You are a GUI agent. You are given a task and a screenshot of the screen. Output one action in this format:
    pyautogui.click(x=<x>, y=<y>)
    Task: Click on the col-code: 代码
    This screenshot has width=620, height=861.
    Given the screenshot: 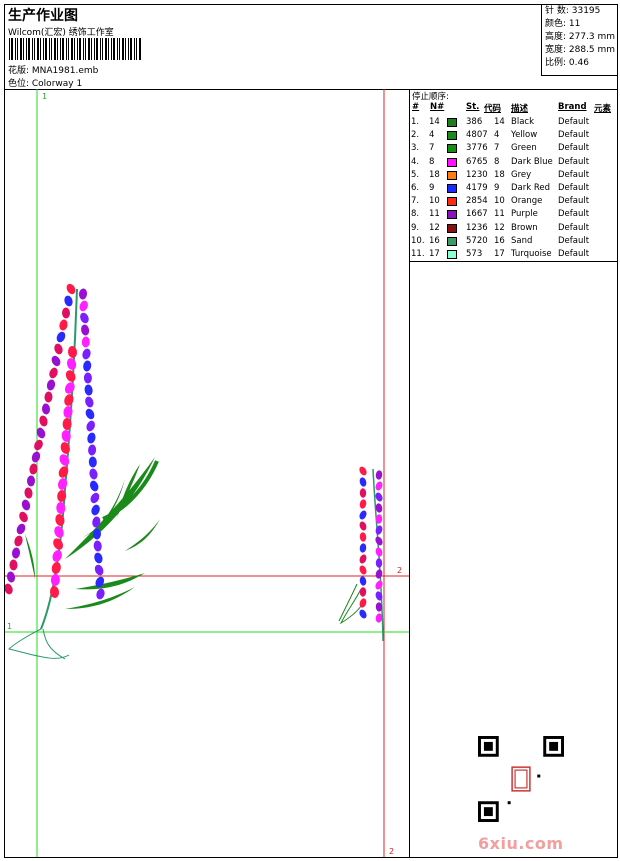 What is the action you would take?
    pyautogui.click(x=493, y=109)
    